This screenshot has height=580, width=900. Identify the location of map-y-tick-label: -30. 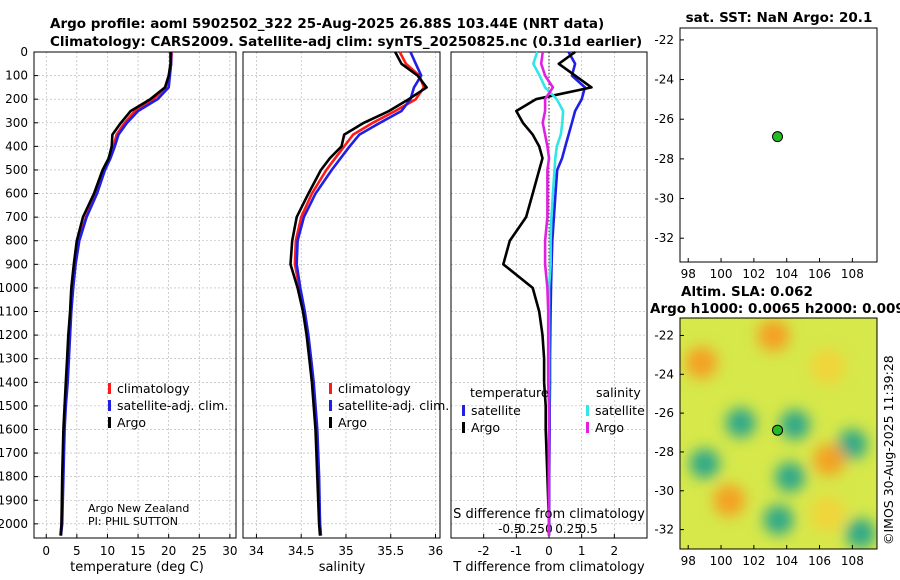
(664, 491).